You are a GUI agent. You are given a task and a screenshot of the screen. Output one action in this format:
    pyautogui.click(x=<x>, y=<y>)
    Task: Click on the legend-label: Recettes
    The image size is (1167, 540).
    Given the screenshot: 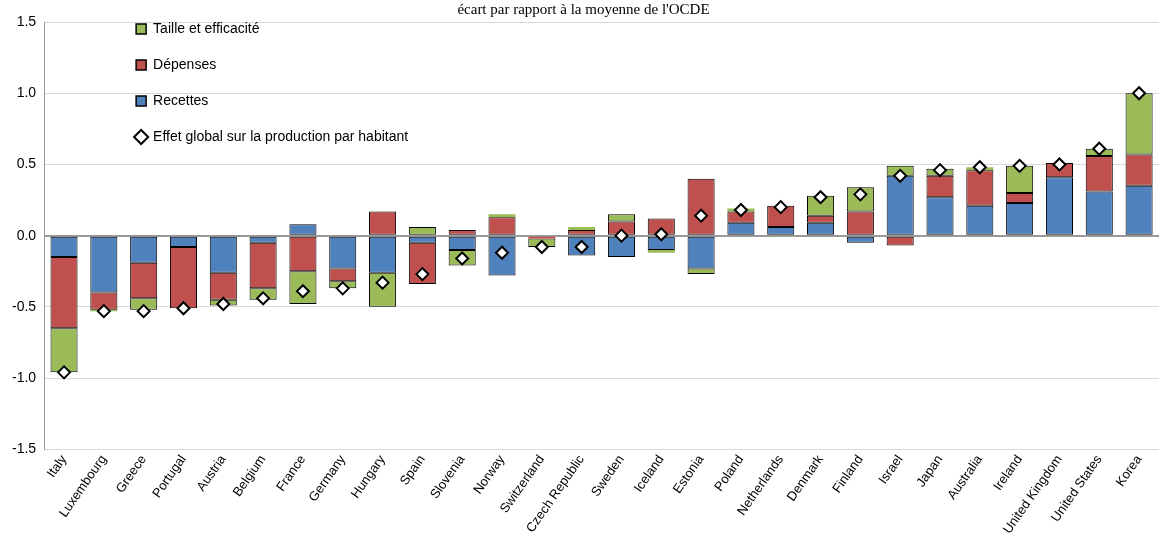 What is the action you would take?
    pyautogui.click(x=181, y=99)
    